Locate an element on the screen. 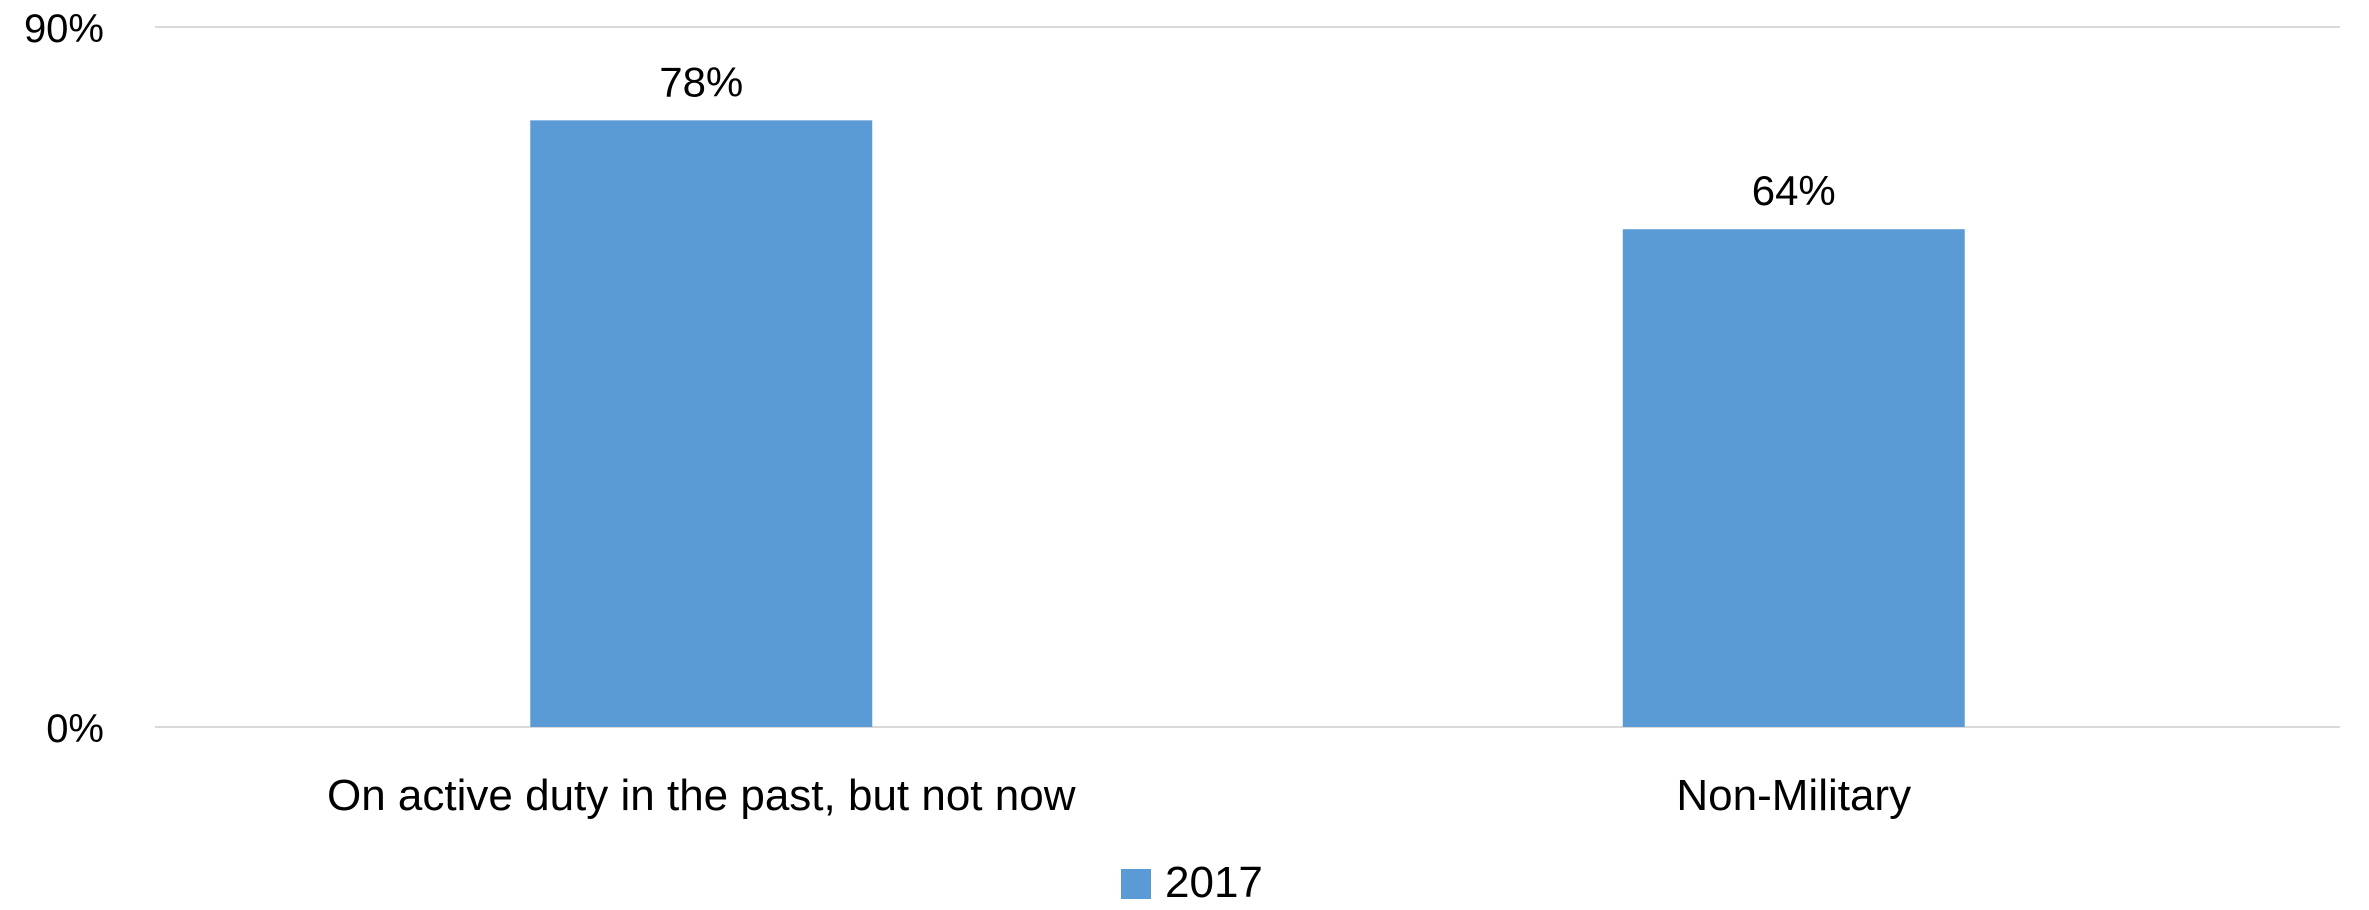 The image size is (2369, 910). y-axis-ticks: 0% 90% is located at coordinates (64, 379).